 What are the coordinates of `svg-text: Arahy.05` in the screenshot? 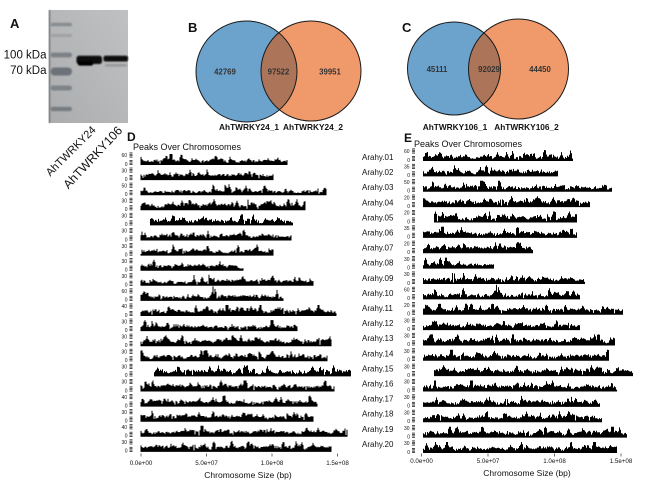 It's located at (378, 217).